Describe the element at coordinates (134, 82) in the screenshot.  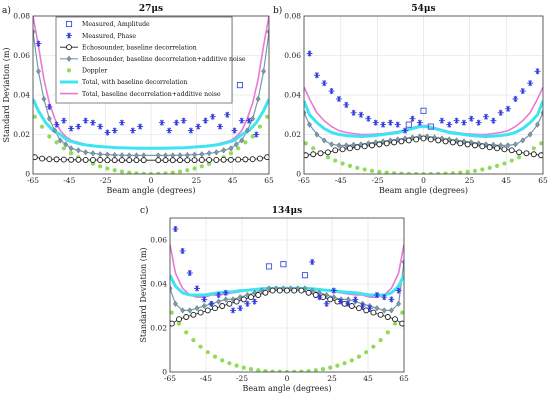
I see `legend-label: Total, with baseline decorrelation` at that location.